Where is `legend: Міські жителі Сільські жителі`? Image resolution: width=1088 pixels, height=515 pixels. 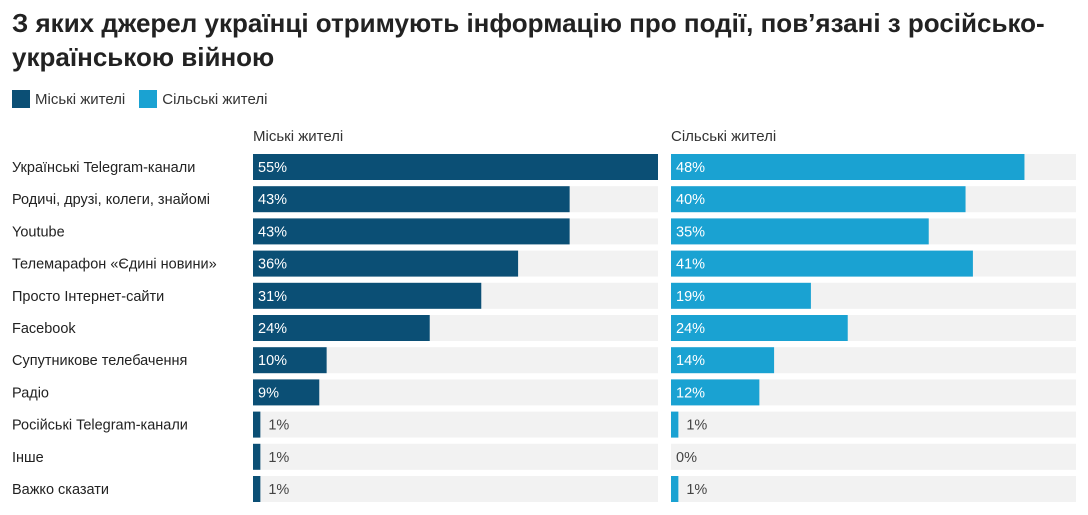
legend: Міські жителі Сільські жителі is located at coordinates (146, 99).